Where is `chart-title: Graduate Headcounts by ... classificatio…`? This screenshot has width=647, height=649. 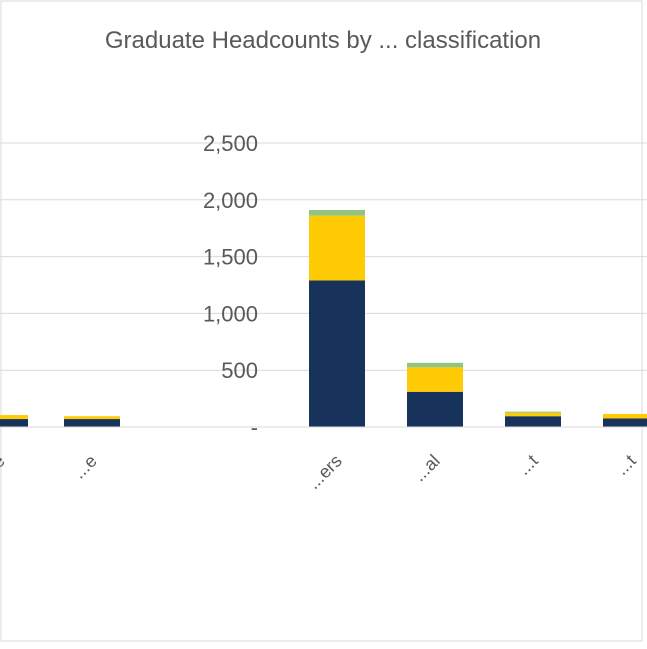
chart-title: Graduate Headcounts by ... classificatio… is located at coordinates (323, 40).